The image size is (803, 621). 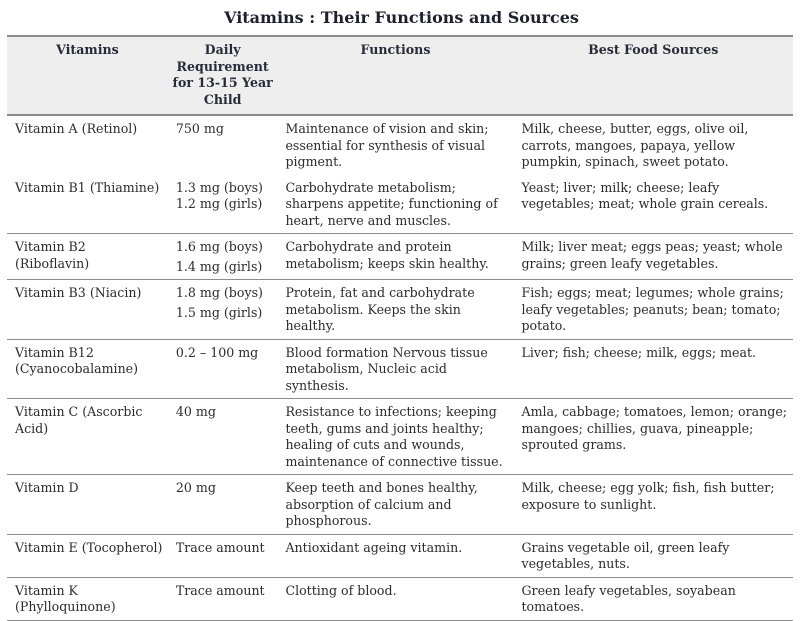 What do you see at coordinates (77, 360) in the screenshot?
I see `vitamin-name-cell: Vitamin B12 (Cyanocobalamine)` at bounding box center [77, 360].